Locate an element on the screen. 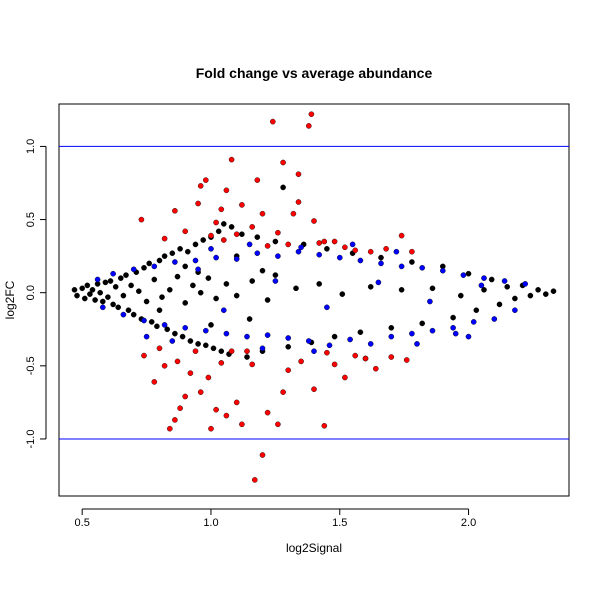 The width and height of the screenshot is (600, 600). y-axis-title: log2FC is located at coordinates (10, 299).